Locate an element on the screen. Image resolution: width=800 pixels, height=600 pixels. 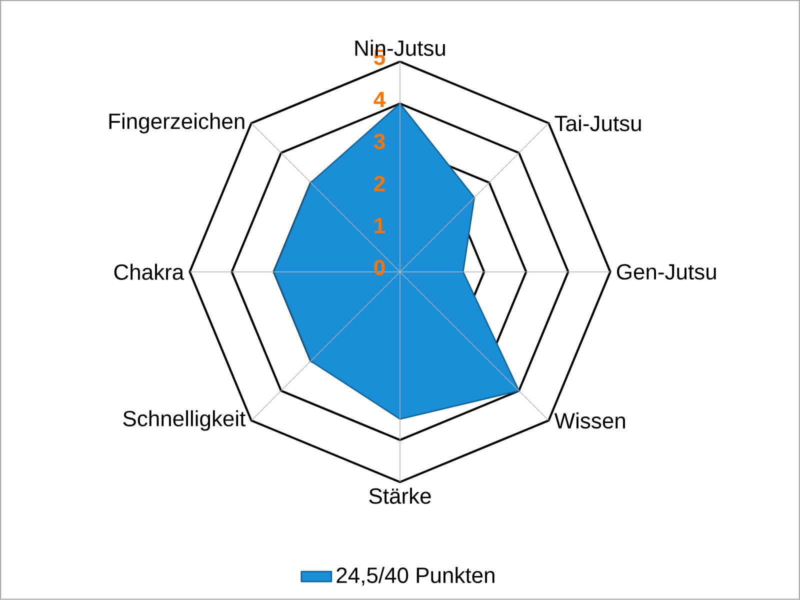
spoke-label: Chakra is located at coordinates (149, 272).